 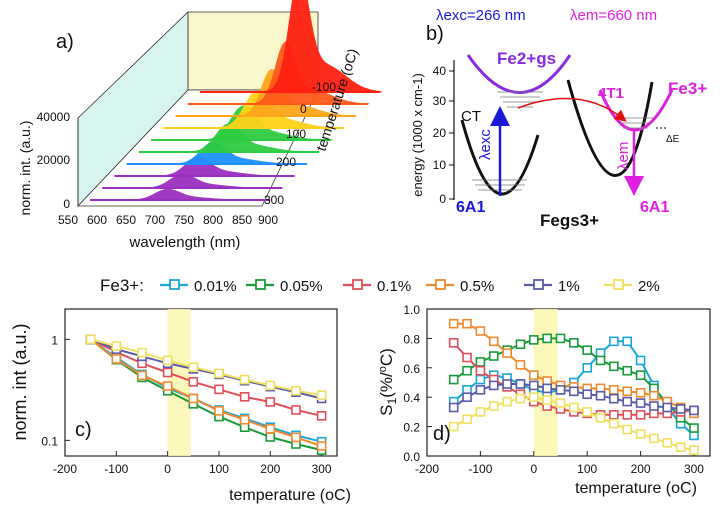 What do you see at coordinates (97, 220) in the screenshot?
I see `panel-a-xtick: 600` at bounding box center [97, 220].